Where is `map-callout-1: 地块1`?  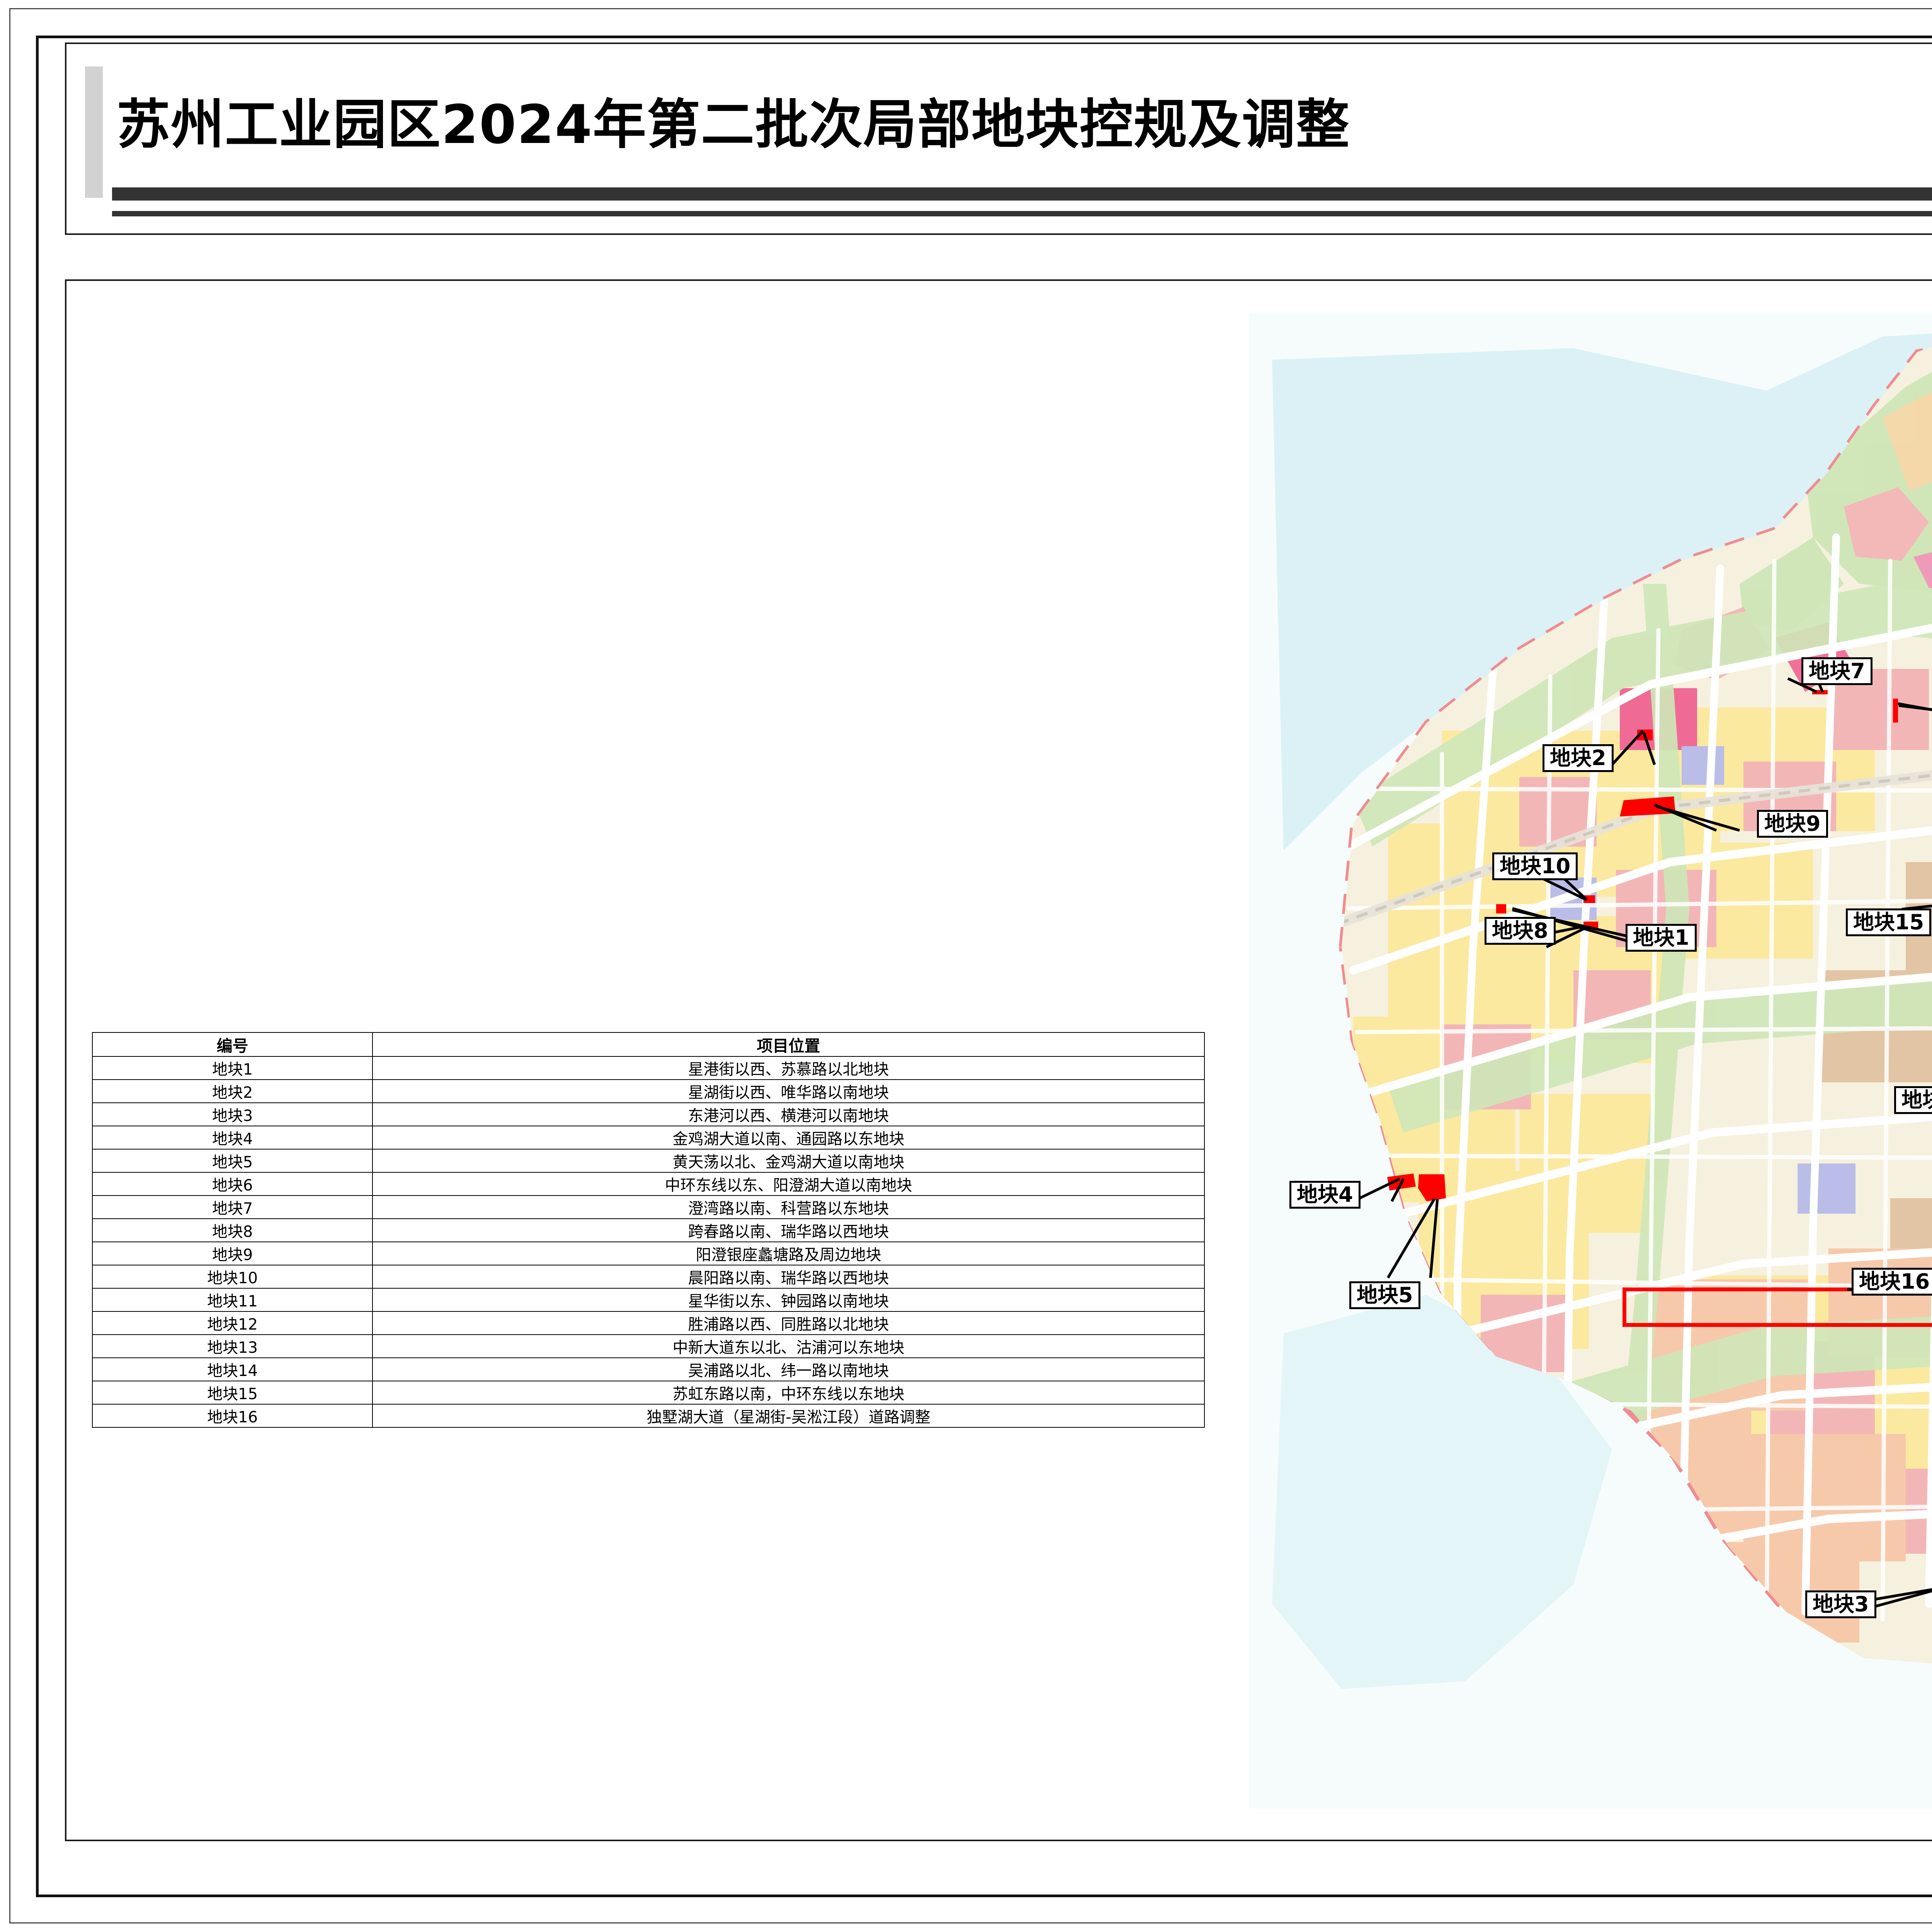 map-callout-1: 地块1 is located at coordinates (1661, 938).